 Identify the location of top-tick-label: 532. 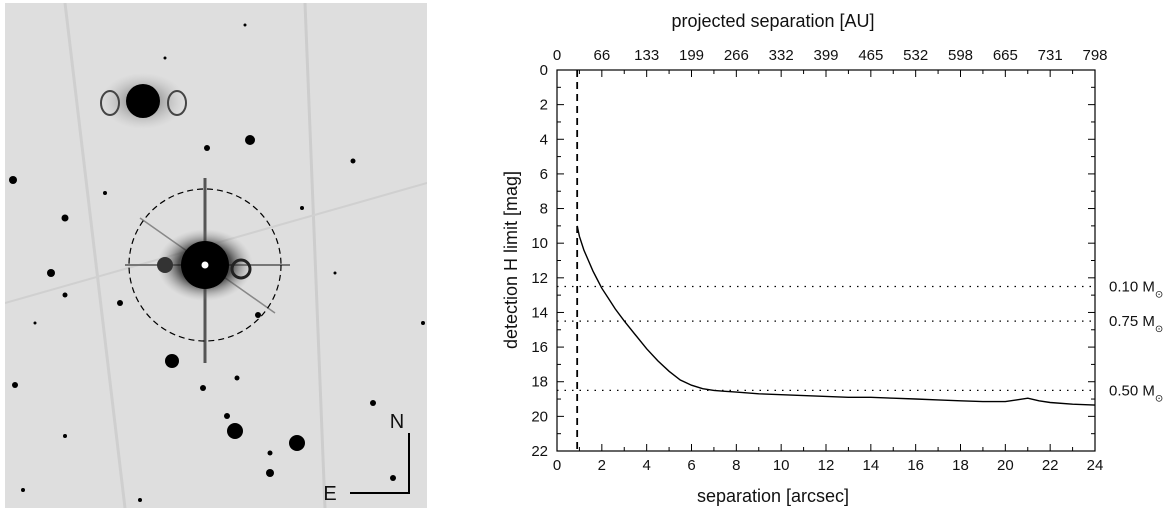
(915, 55).